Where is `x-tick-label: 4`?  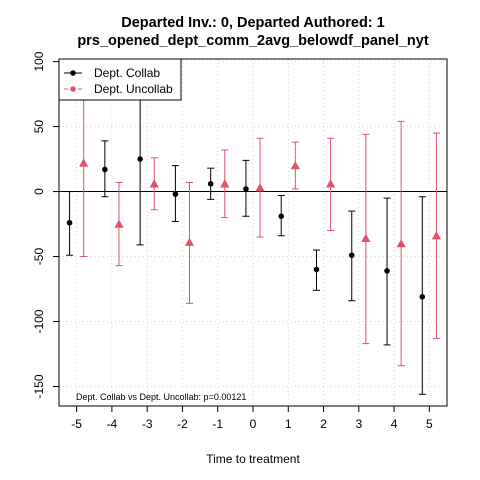
x-tick-label: 4 is located at coordinates (394, 424).